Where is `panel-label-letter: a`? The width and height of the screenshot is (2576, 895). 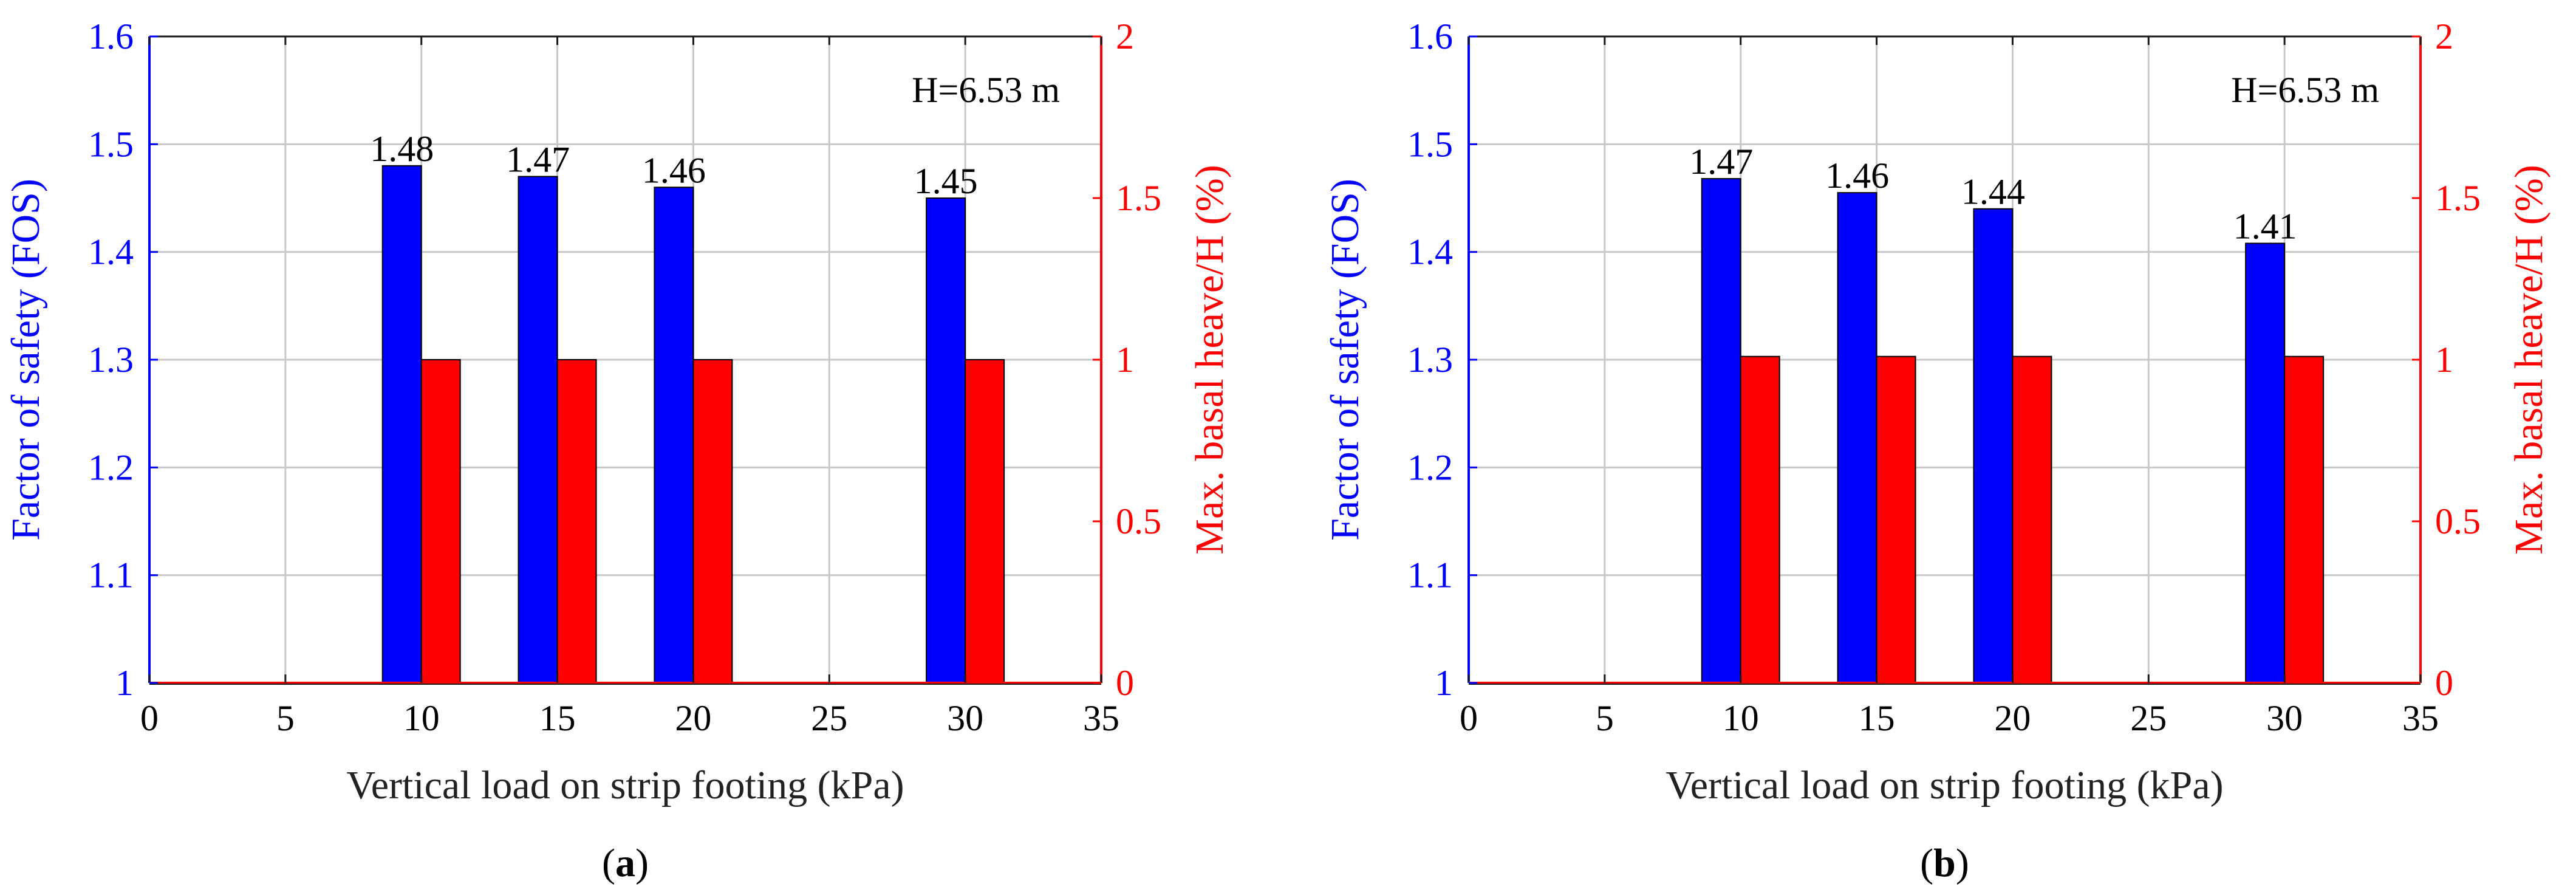 panel-label-letter: a is located at coordinates (625, 863).